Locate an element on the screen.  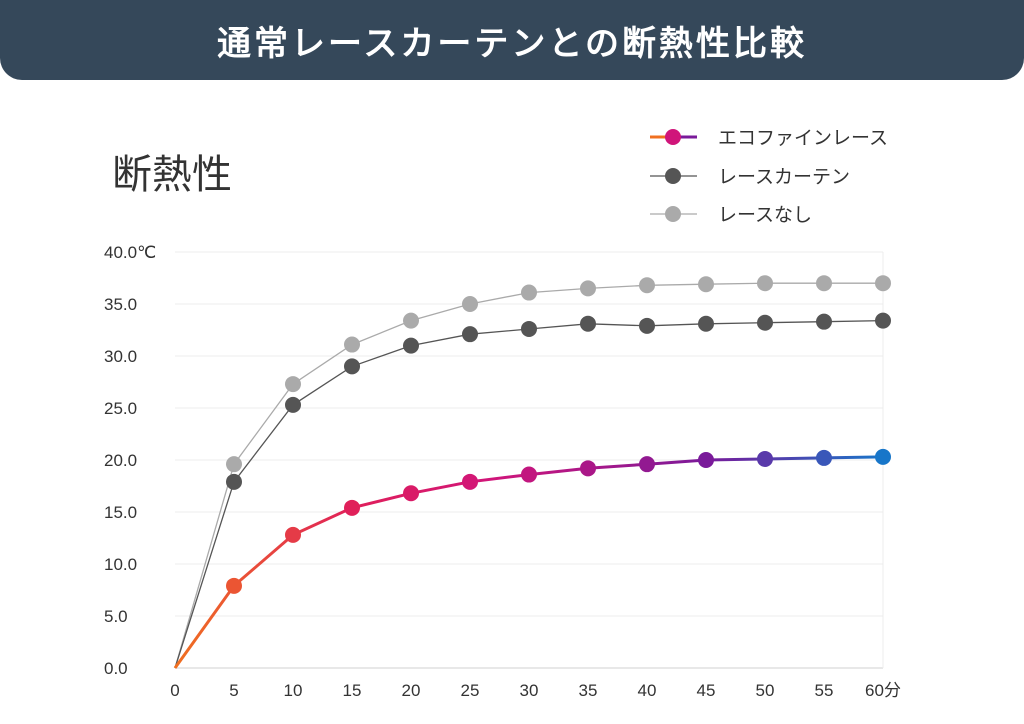
y-tick-label: 25.0 is located at coordinates (120, 408).